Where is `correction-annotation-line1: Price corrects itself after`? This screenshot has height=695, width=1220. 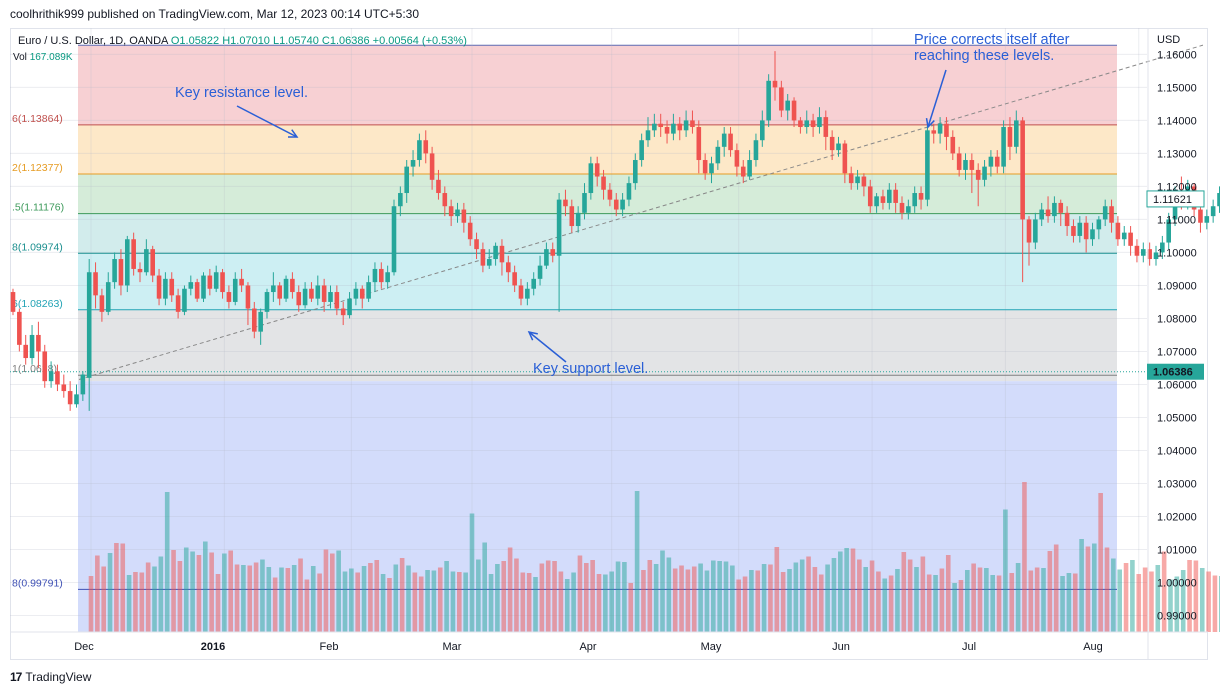 correction-annotation-line1: Price corrects itself after is located at coordinates (992, 40).